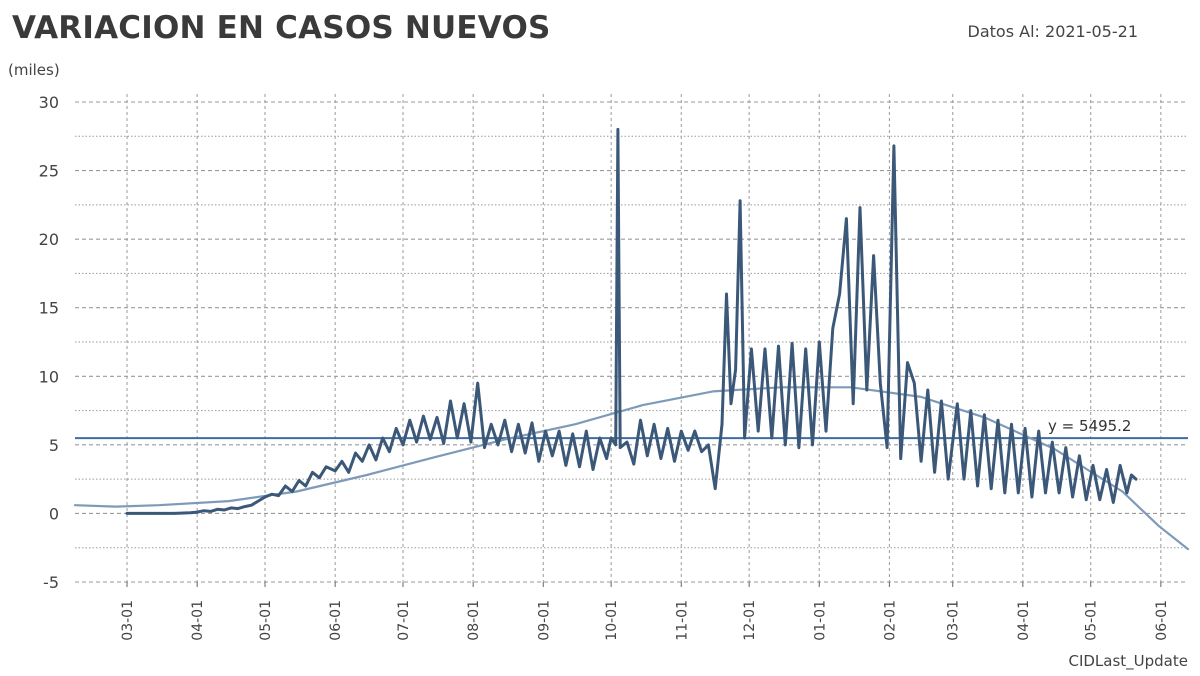 This screenshot has width=1200, height=676. Describe the element at coordinates (54, 513) in the screenshot. I see `y-tick-label: 0` at that location.